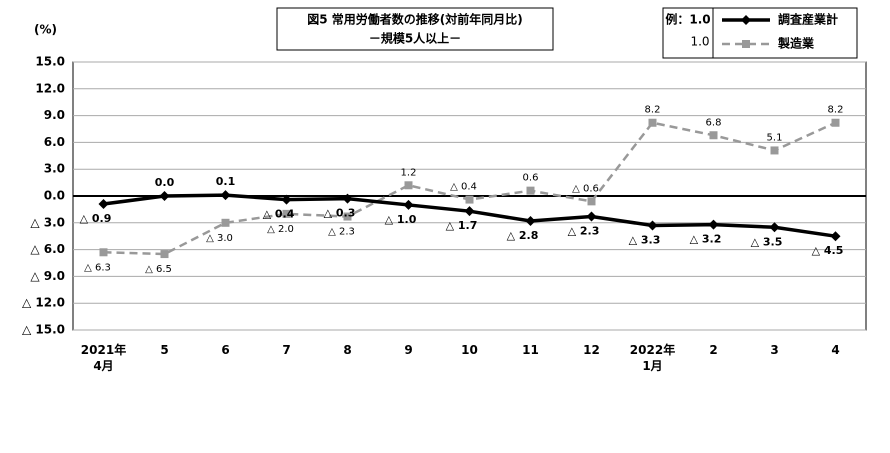 This screenshot has height=453, width=890. Describe the element at coordinates (645, 239) in the screenshot. I see `data-label: △ 3.3` at that location.